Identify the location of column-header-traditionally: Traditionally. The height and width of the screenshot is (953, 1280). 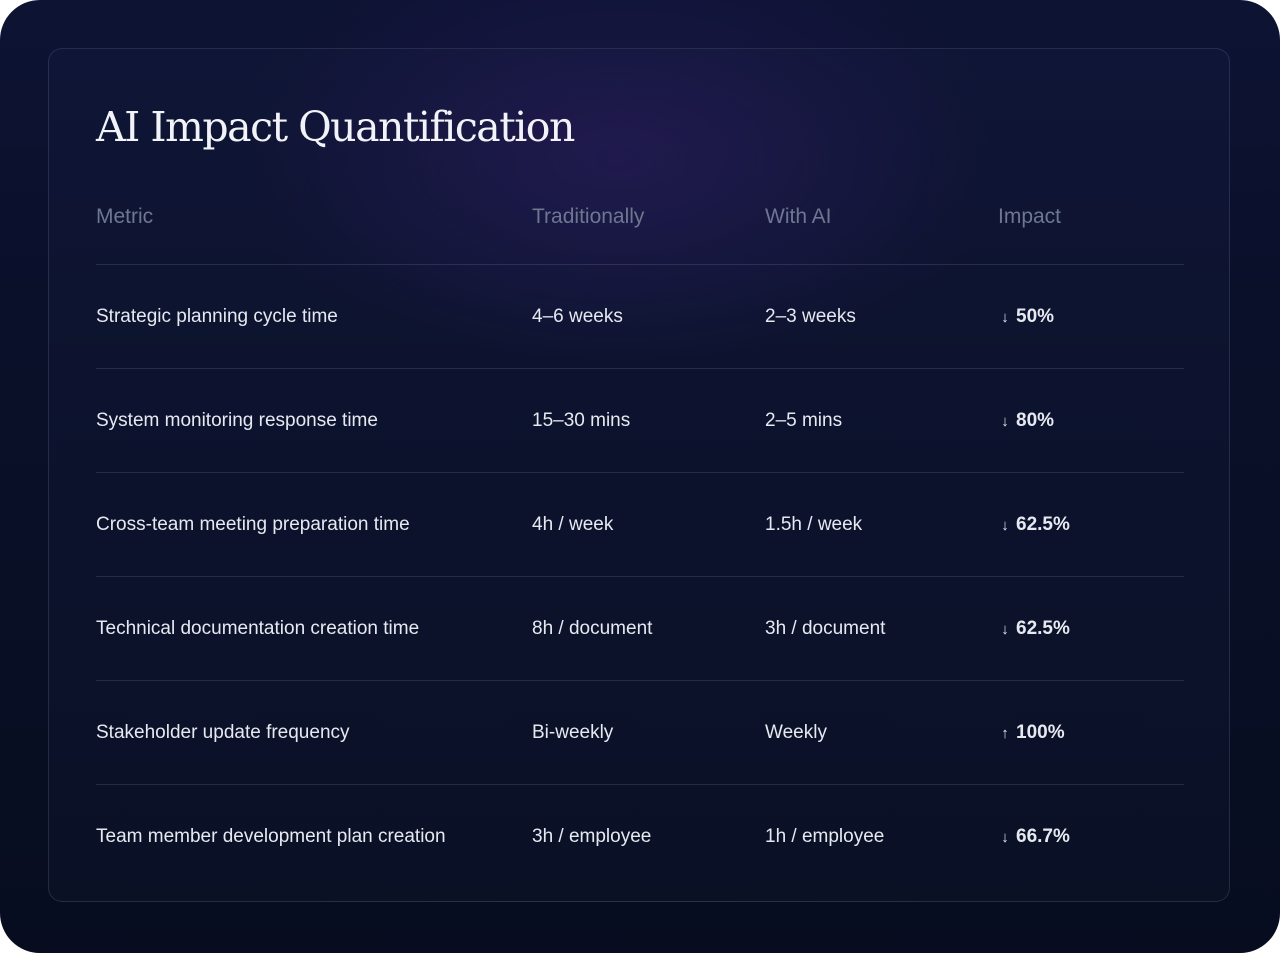
(588, 216).